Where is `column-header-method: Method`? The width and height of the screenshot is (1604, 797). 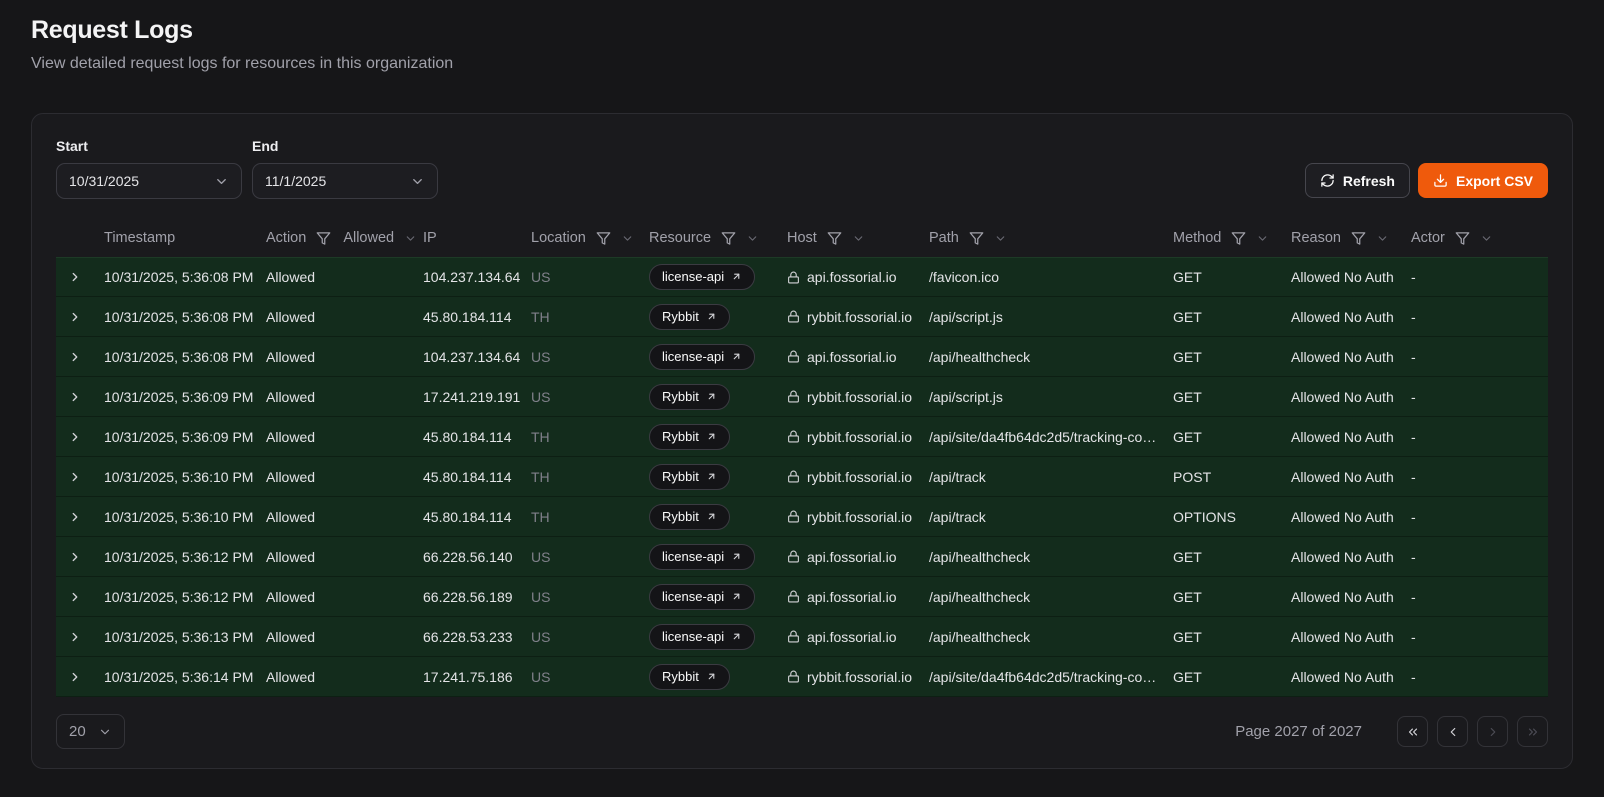 column-header-method: Method is located at coordinates (1232, 238).